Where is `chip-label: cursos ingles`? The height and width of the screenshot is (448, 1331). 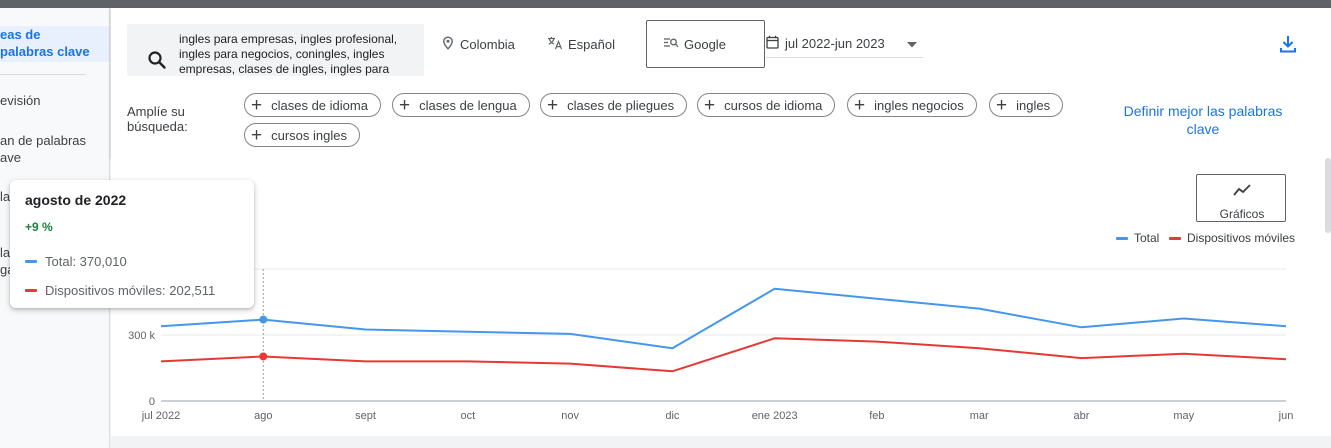
chip-label: cursos ingles is located at coordinates (309, 135).